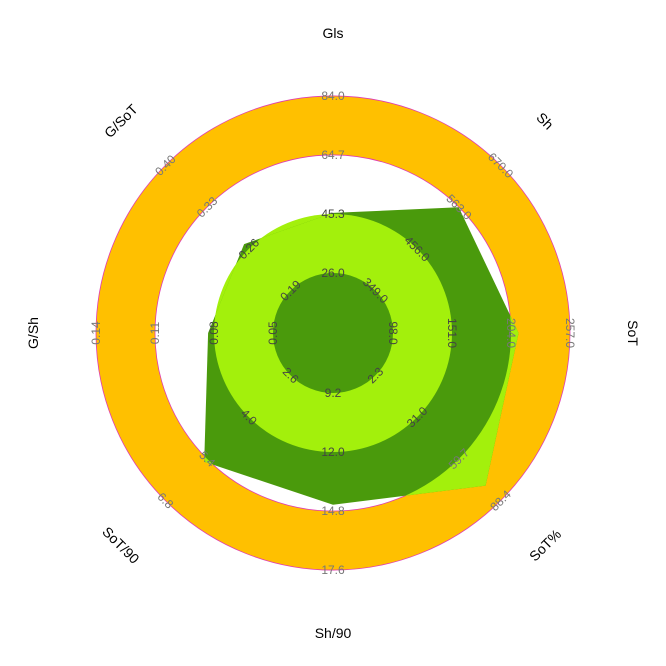 This screenshot has height=666, width=666. What do you see at coordinates (96, 333) in the screenshot?
I see `tick-label-6-0: 0.14` at bounding box center [96, 333].